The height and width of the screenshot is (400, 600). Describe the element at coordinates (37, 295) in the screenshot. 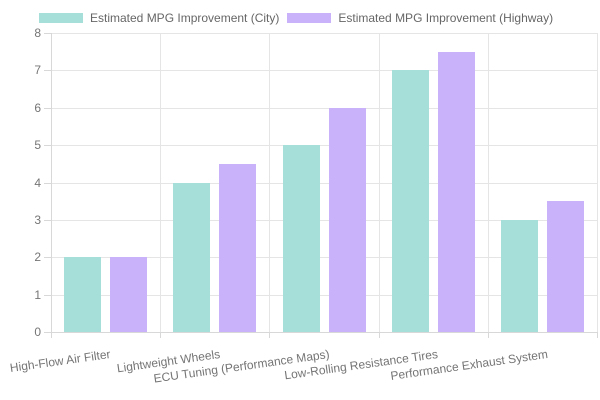

I see `y-tick-label: 1` at that location.